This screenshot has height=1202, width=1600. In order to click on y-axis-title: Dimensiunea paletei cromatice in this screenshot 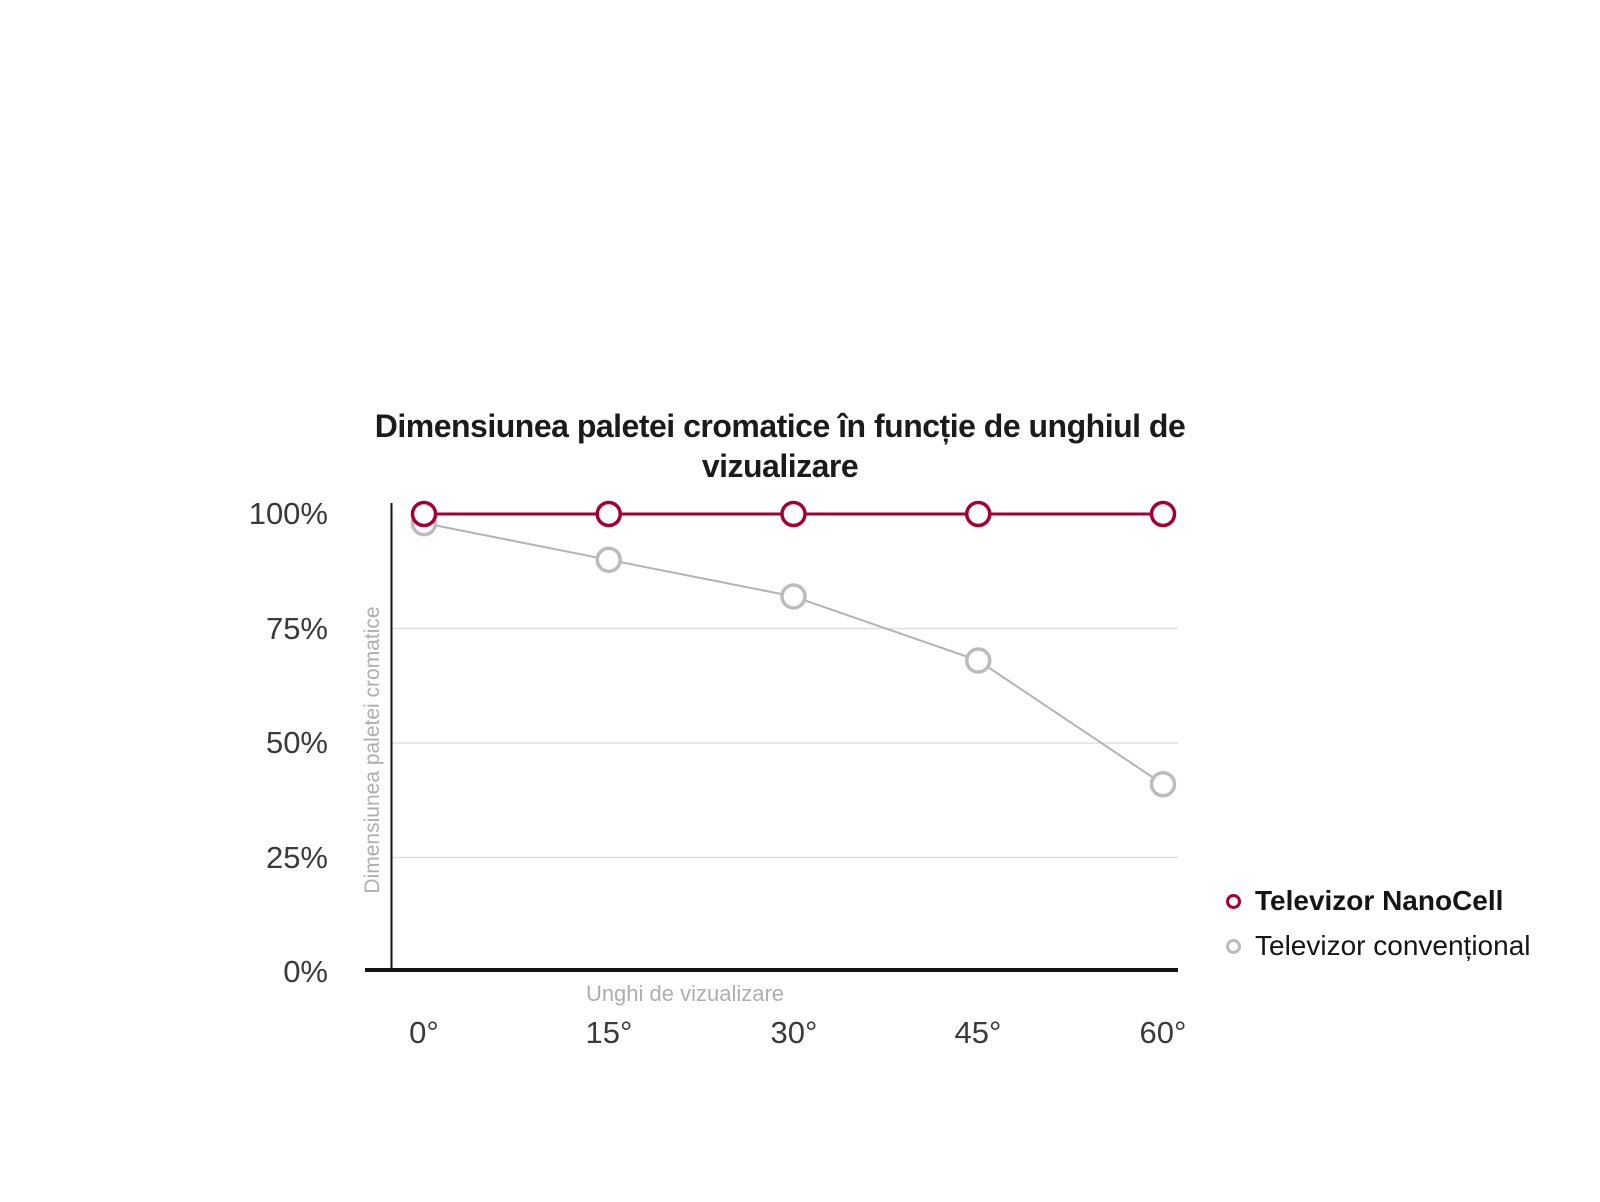, I will do `click(372, 750)`.